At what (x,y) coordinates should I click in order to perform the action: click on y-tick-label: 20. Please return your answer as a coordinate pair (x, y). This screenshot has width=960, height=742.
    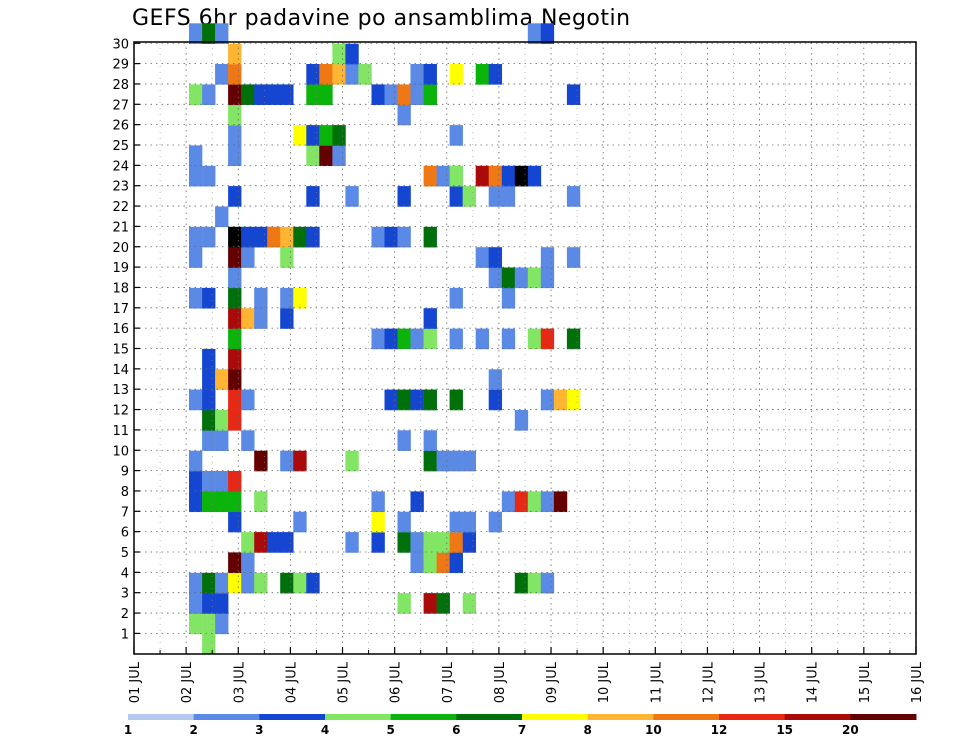
    Looking at the image, I should click on (120, 248).